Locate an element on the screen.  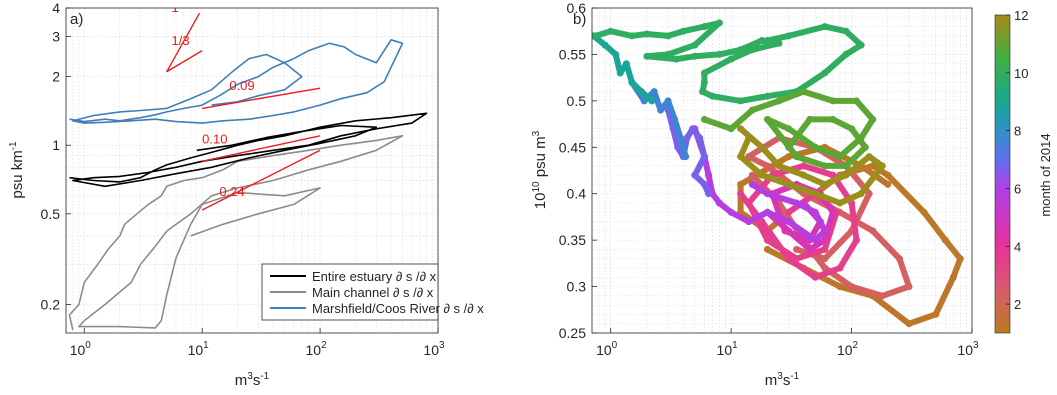
panel-a-xtick-label: 101 is located at coordinates (199, 349).